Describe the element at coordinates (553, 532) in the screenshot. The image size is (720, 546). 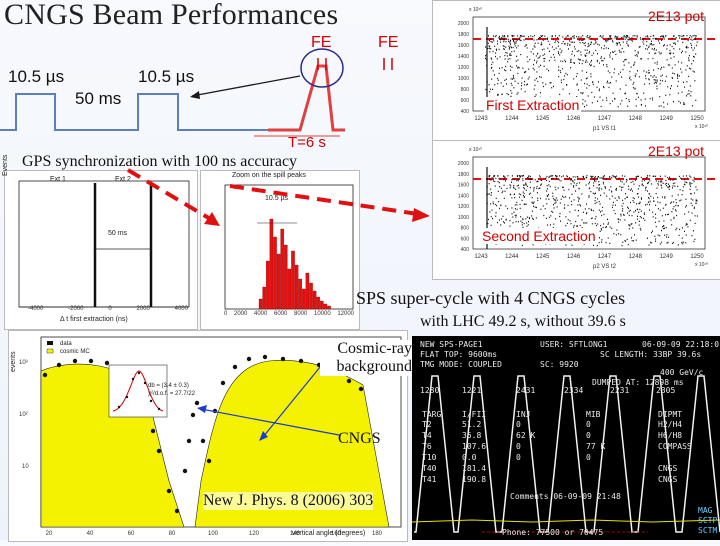
I see `scr-phone: Phone: 77500 or 70475` at that location.